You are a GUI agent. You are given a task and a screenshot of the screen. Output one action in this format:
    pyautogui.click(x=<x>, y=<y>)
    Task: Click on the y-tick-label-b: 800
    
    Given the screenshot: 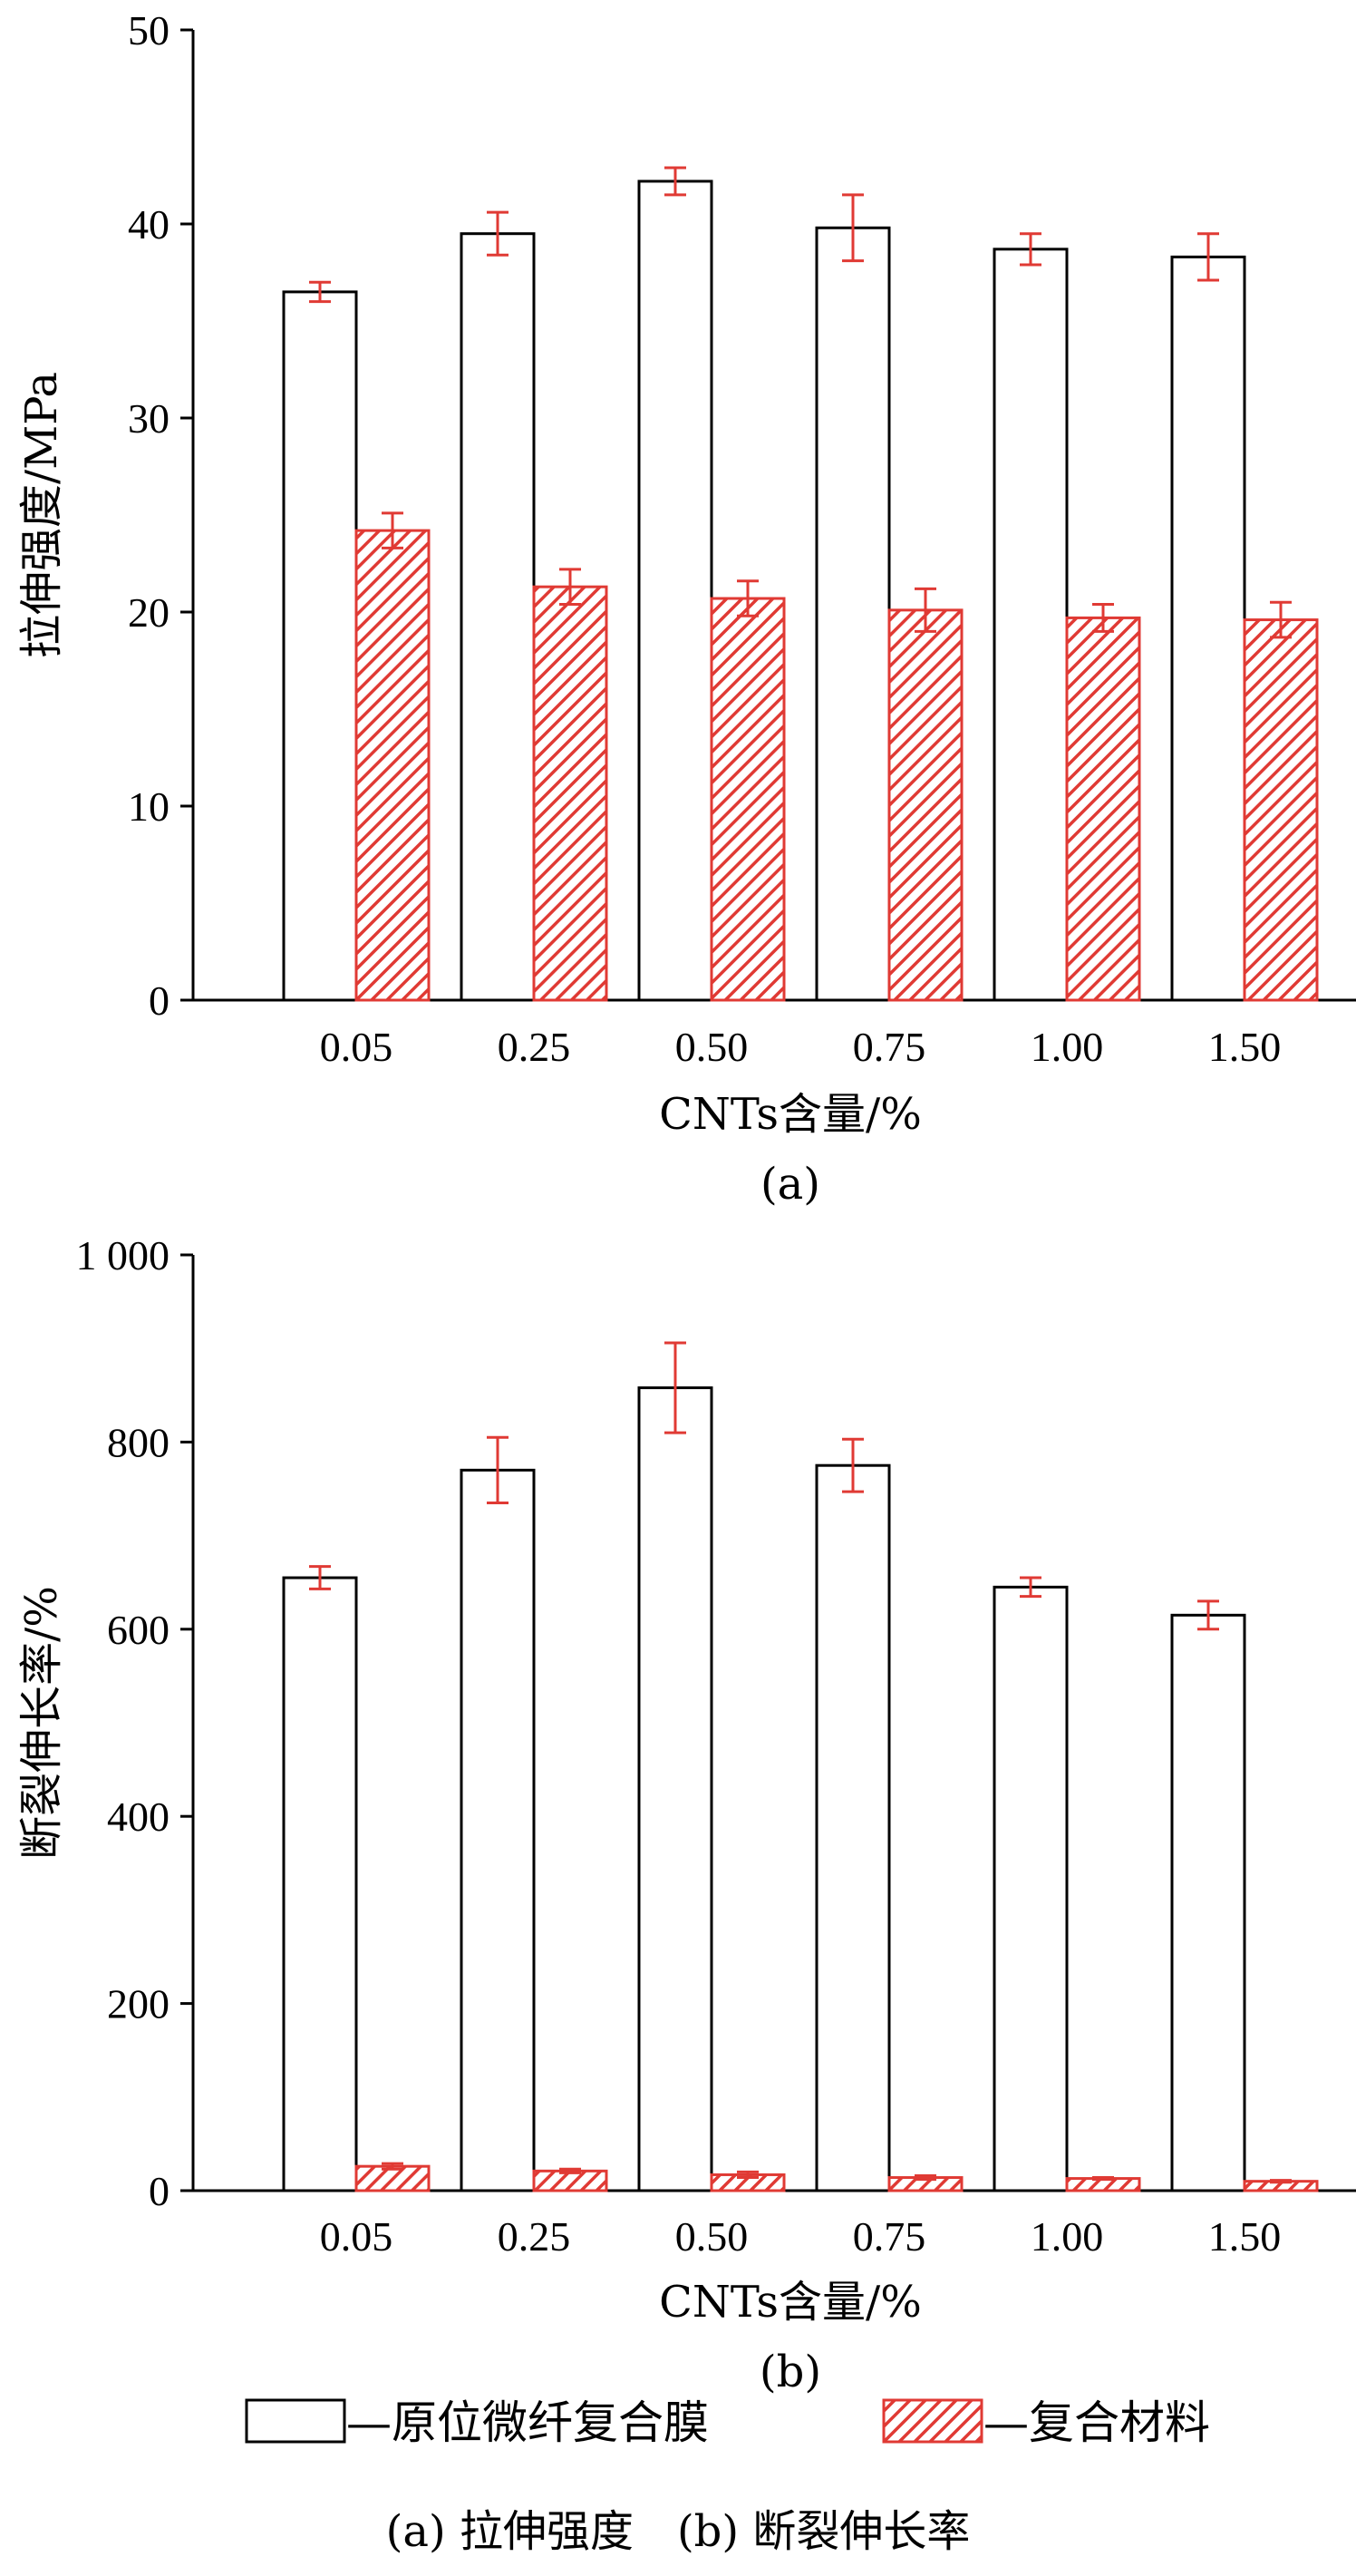 What is the action you would take?
    pyautogui.click(x=138, y=1442)
    